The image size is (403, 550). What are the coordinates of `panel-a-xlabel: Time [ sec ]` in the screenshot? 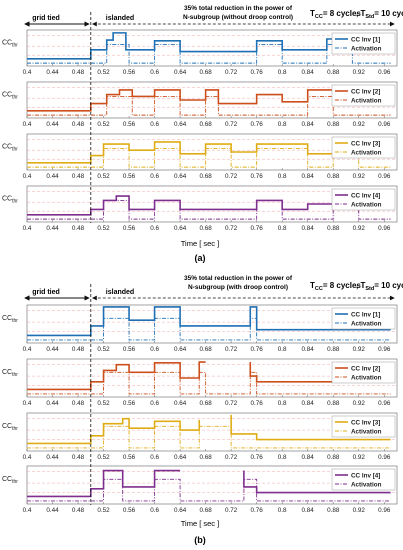 It's located at (200, 243).